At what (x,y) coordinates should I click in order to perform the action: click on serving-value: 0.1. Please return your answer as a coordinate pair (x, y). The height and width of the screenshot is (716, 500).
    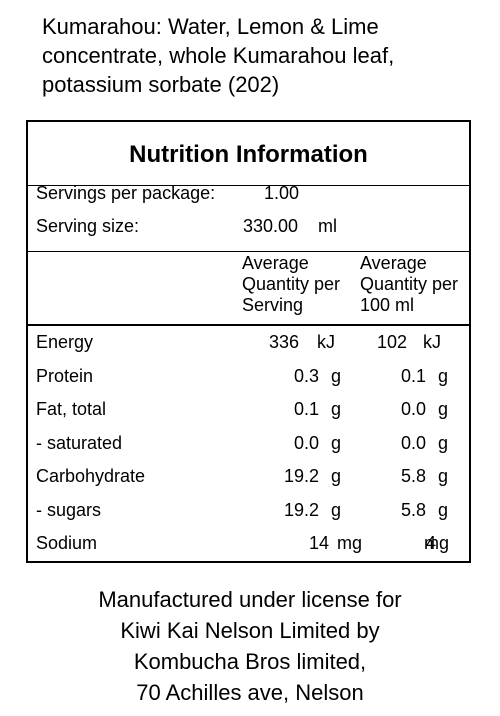
    Looking at the image, I should click on (306, 409).